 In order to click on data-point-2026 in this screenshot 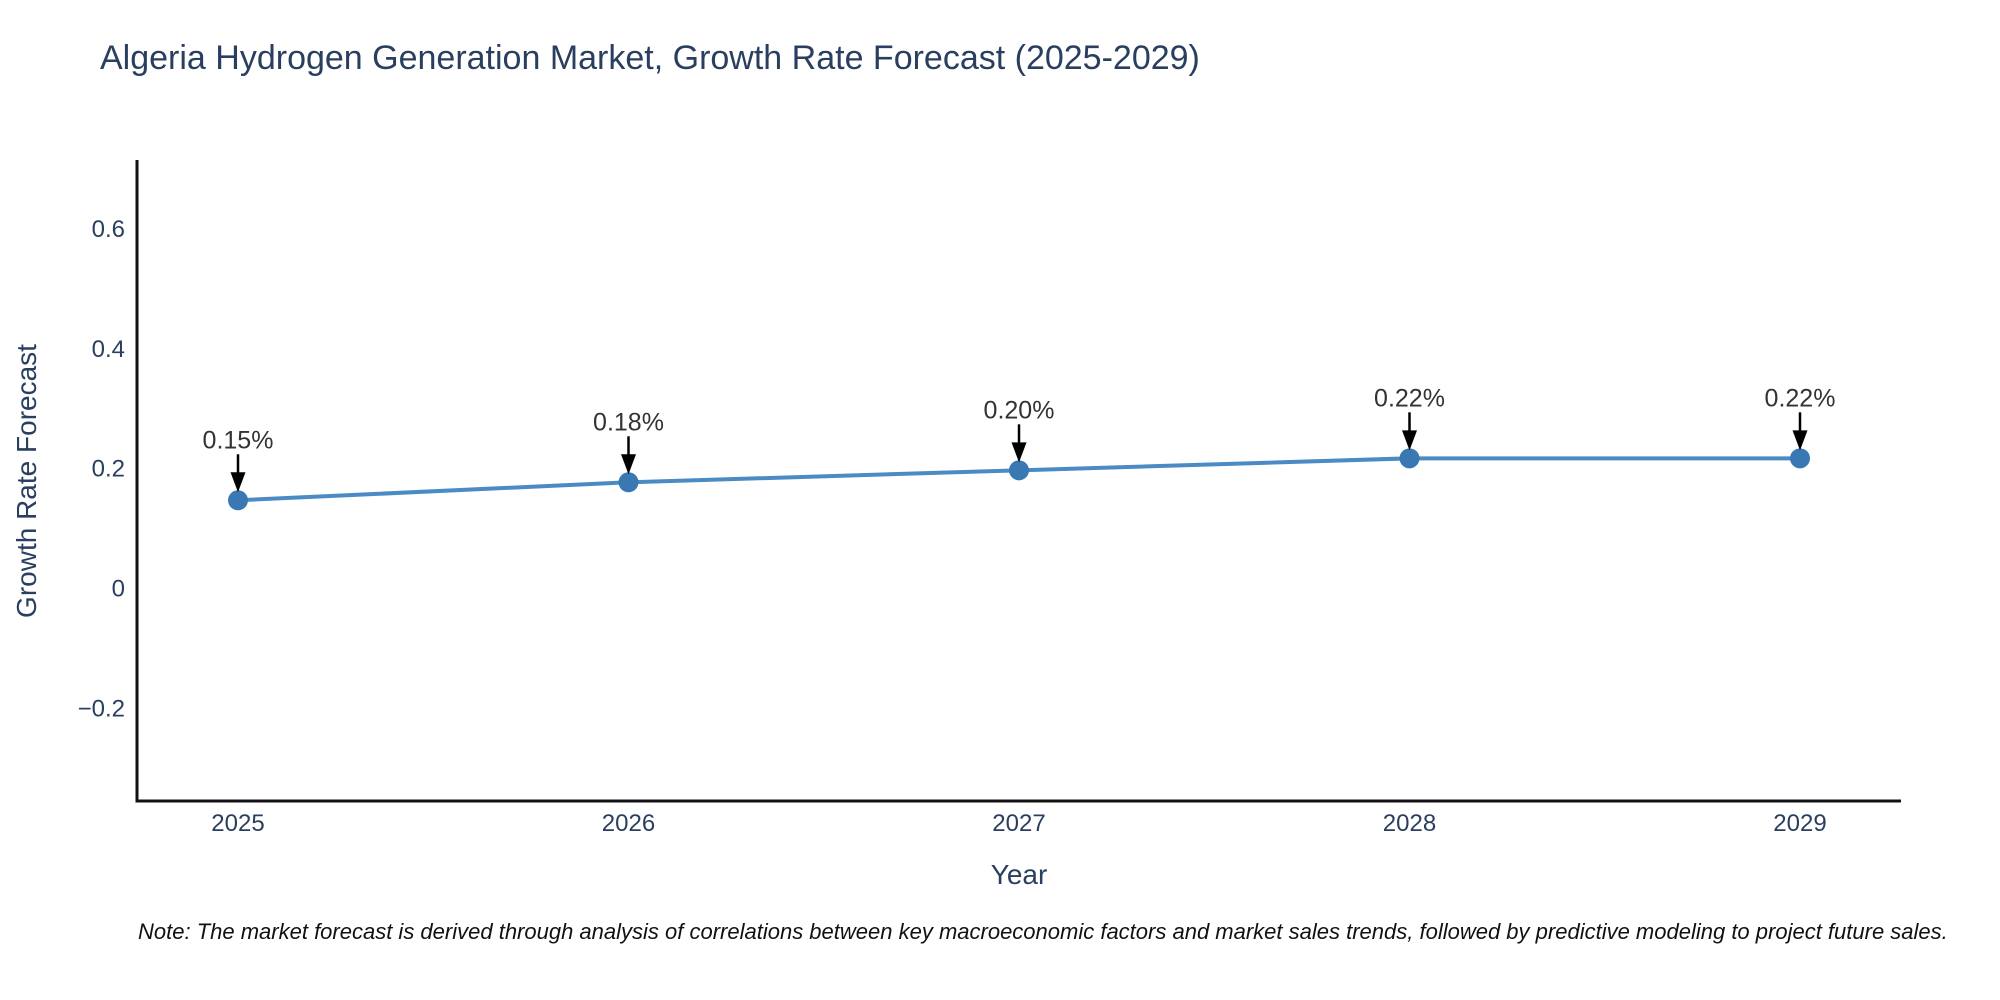, I will do `click(628, 482)`.